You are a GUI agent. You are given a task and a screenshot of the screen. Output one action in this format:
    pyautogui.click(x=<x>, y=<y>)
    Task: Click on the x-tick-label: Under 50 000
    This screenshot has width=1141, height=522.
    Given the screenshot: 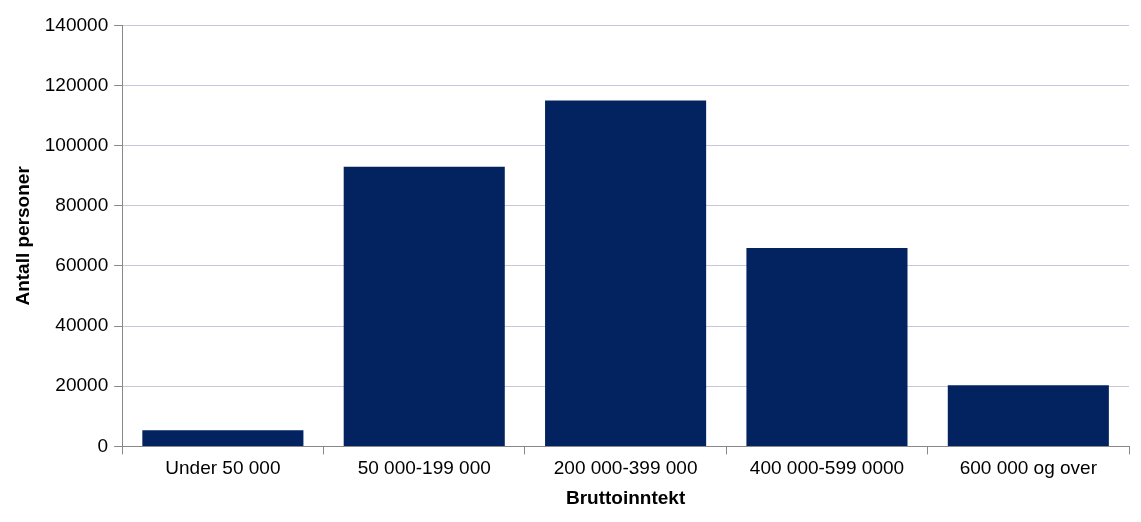 What is the action you would take?
    pyautogui.click(x=223, y=468)
    